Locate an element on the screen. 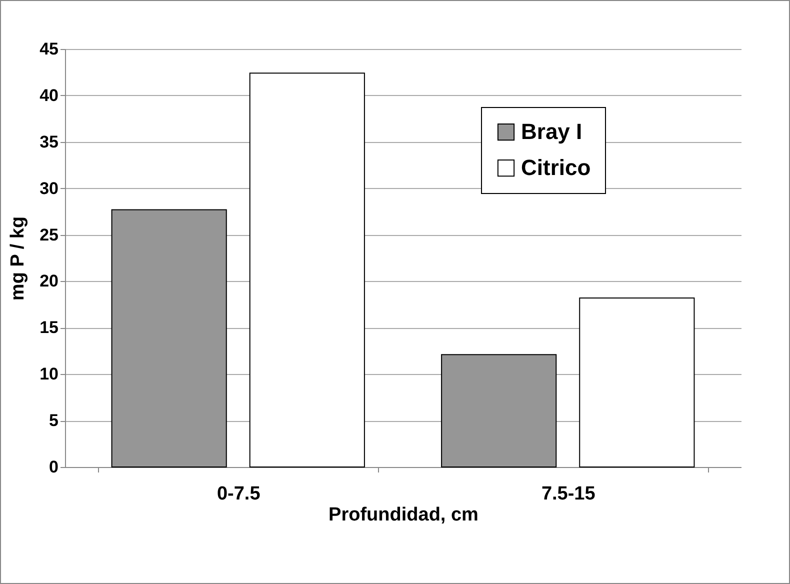 The height and width of the screenshot is (584, 790). y-axis-title: mg P / kg is located at coordinates (18, 258).